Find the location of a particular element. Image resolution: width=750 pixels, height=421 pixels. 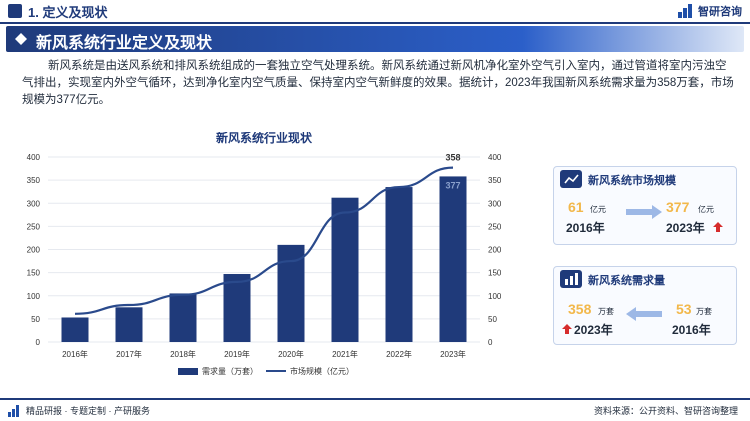

y-left-tick-label: 350 is located at coordinates (34, 180).